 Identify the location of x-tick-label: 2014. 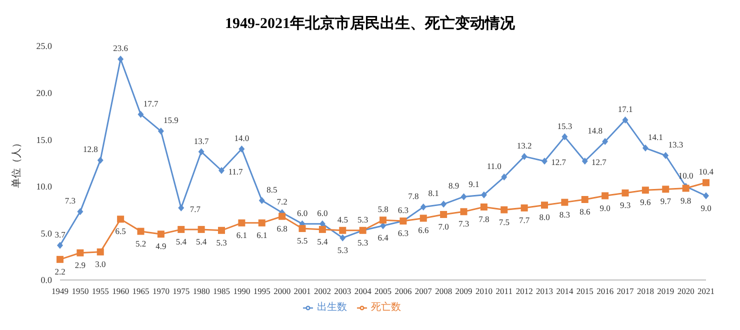
(565, 291).